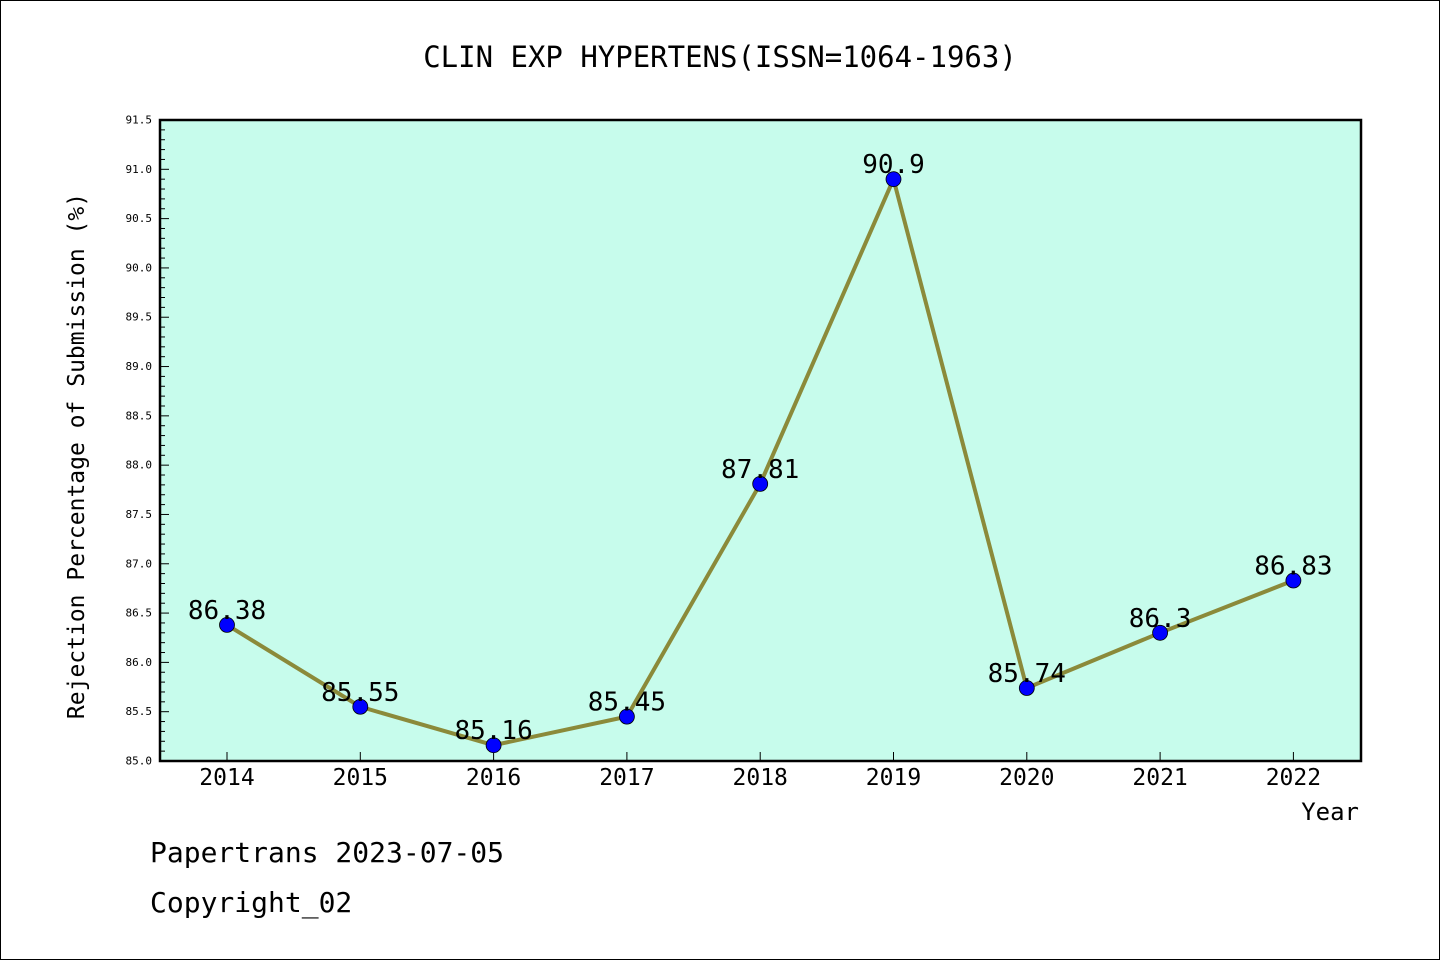 The width and height of the screenshot is (1440, 960). I want to click on data-label: 86.83, so click(1293, 567).